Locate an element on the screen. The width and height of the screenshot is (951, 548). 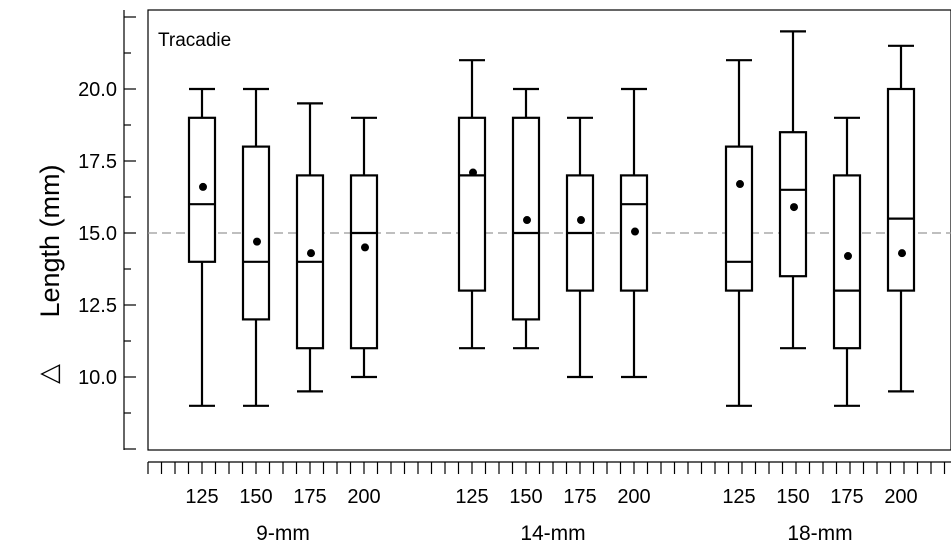
y-axis-symbol: △ is located at coordinates (49, 374).